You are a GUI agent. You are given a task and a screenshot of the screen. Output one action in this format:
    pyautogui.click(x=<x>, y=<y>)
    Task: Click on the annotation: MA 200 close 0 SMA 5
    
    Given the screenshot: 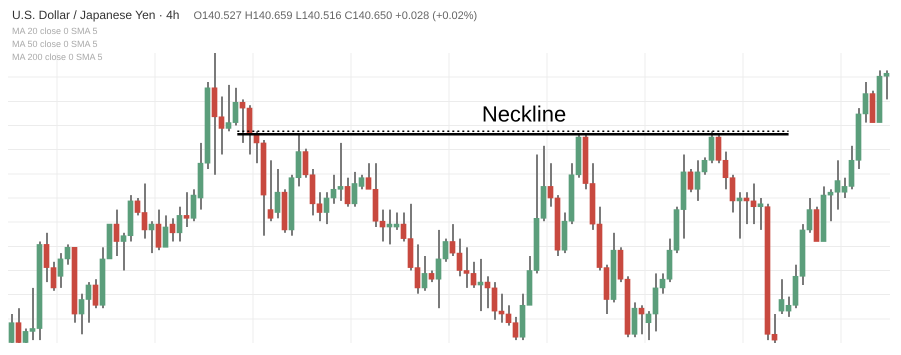 What is the action you would take?
    pyautogui.click(x=57, y=57)
    